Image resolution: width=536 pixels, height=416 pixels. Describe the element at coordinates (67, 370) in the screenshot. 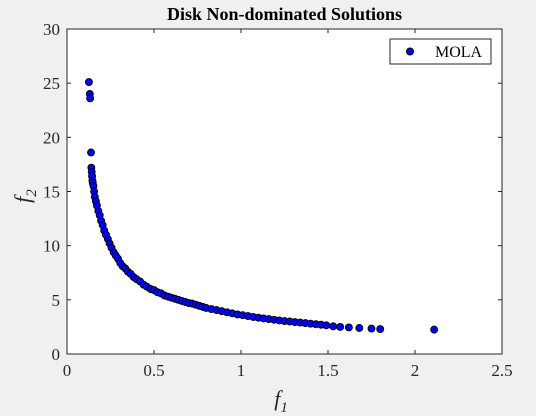

I see `x-tick-label: 0` at that location.